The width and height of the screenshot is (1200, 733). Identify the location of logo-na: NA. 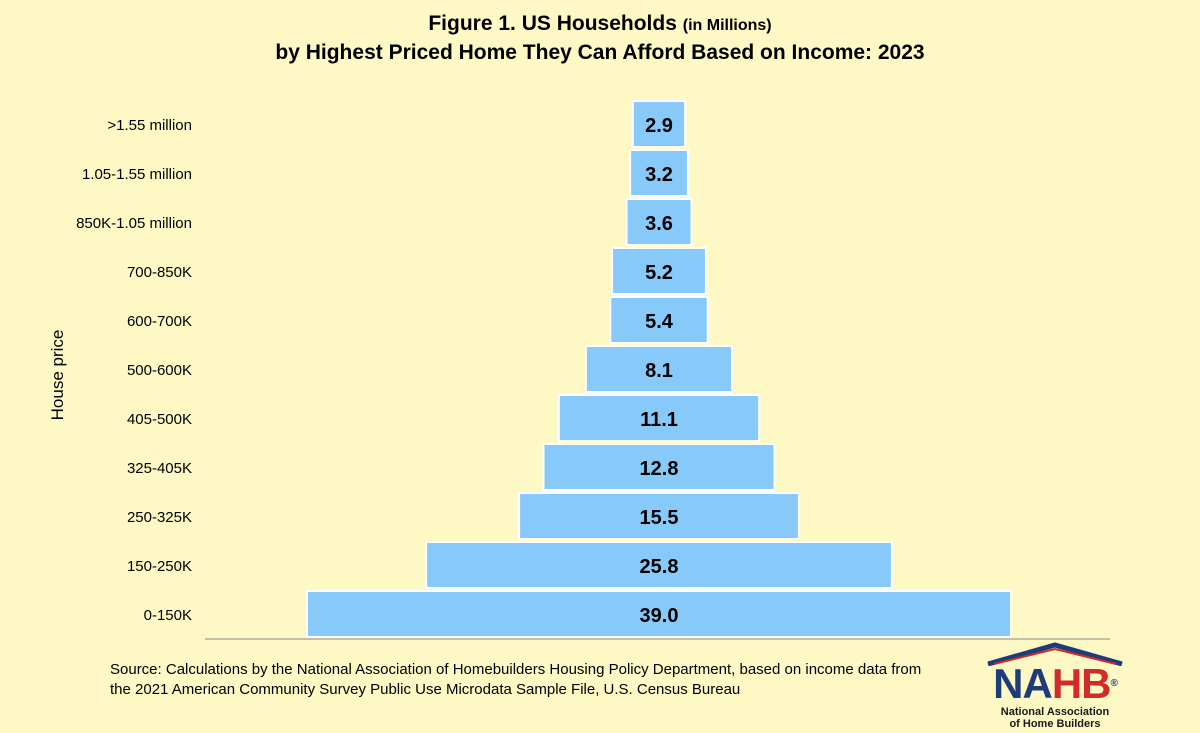
(1023, 683).